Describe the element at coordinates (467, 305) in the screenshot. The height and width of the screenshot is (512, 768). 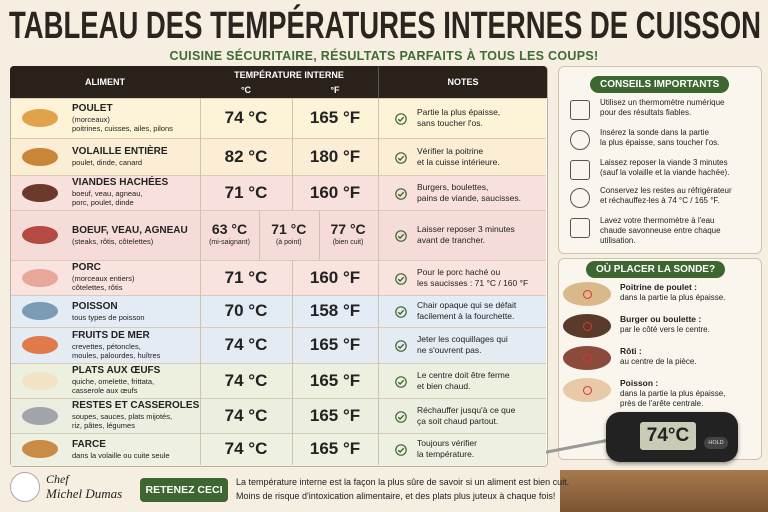
I see `note: Chair opaque qui se défait` at that location.